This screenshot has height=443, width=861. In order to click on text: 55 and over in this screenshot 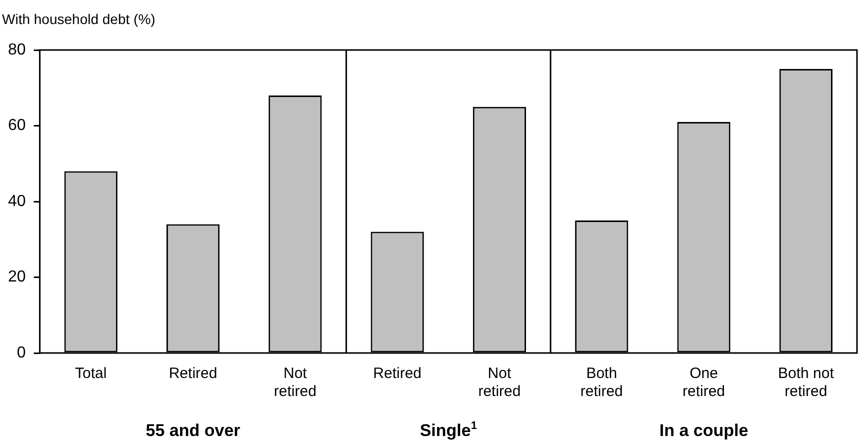, I will do `click(193, 430)`.